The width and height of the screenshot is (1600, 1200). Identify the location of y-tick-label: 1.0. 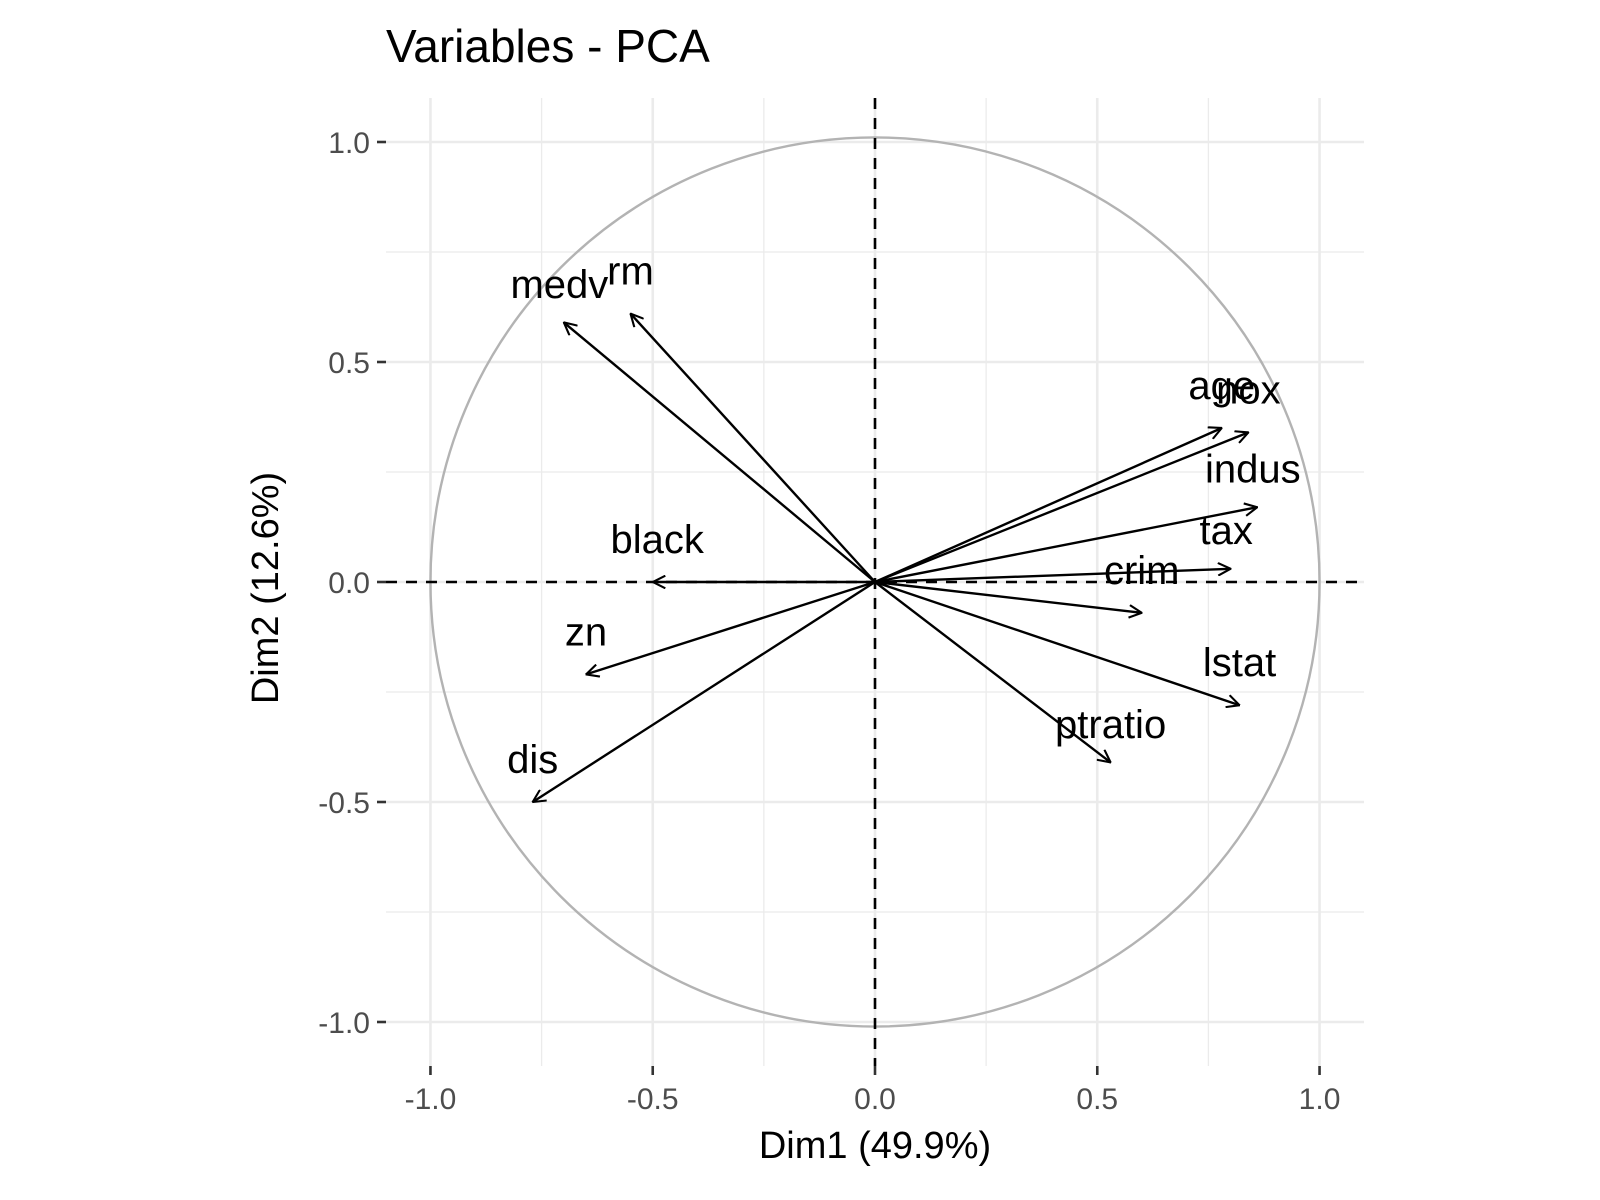
(349, 143).